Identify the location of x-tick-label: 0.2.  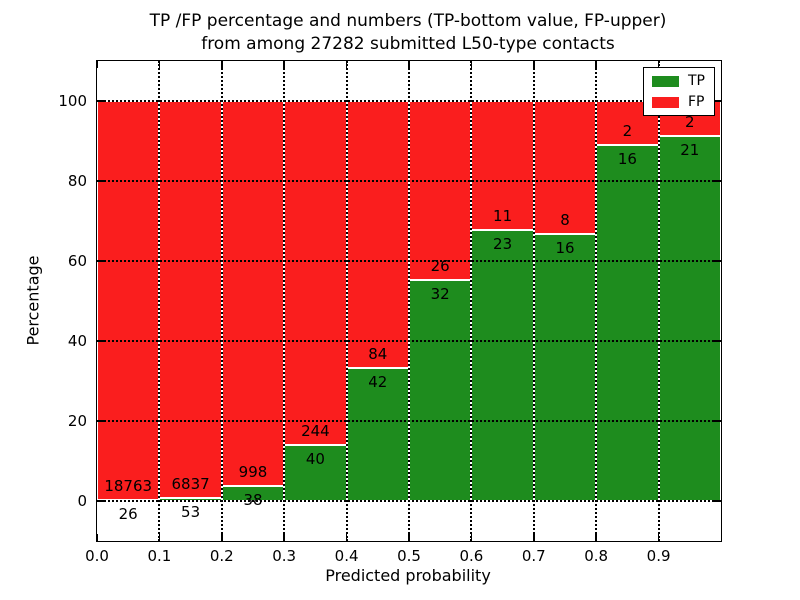
(221, 556).